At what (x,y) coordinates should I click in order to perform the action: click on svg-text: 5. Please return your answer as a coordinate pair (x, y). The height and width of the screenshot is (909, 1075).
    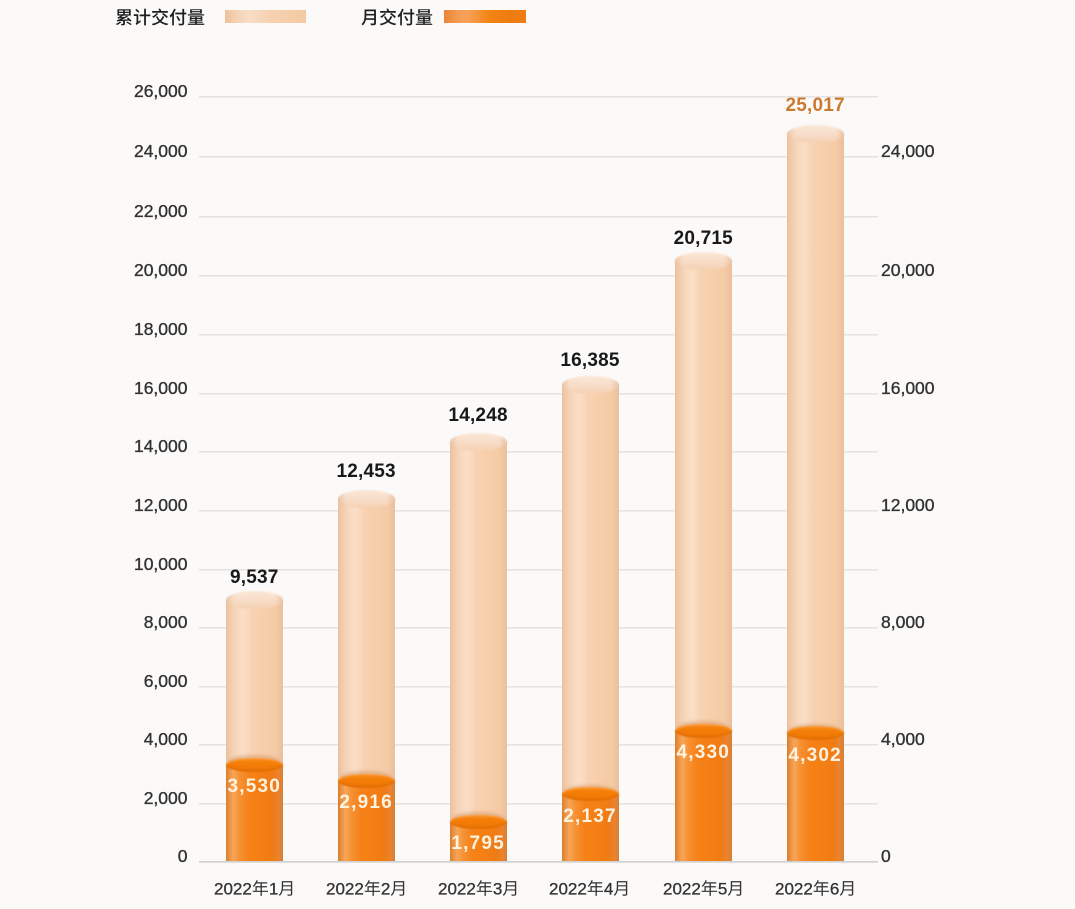
    Looking at the image, I should click on (722, 889).